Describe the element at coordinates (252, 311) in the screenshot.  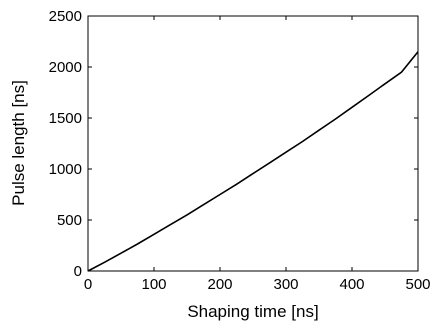
I see `x-axis-title: Shaping time [ns]` at that location.